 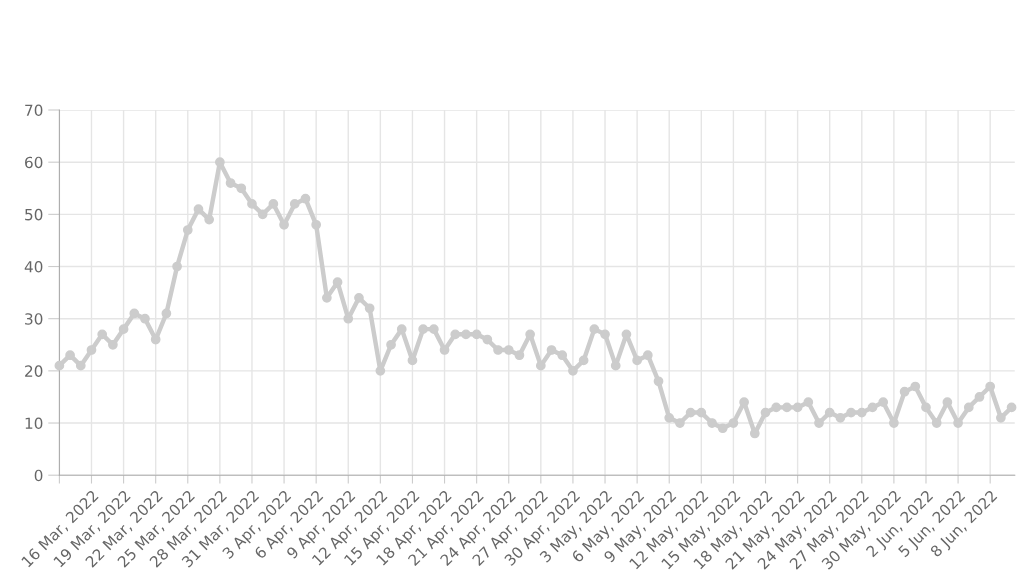 What do you see at coordinates (38, 475) in the screenshot?
I see `y-tick-label: 0` at bounding box center [38, 475].